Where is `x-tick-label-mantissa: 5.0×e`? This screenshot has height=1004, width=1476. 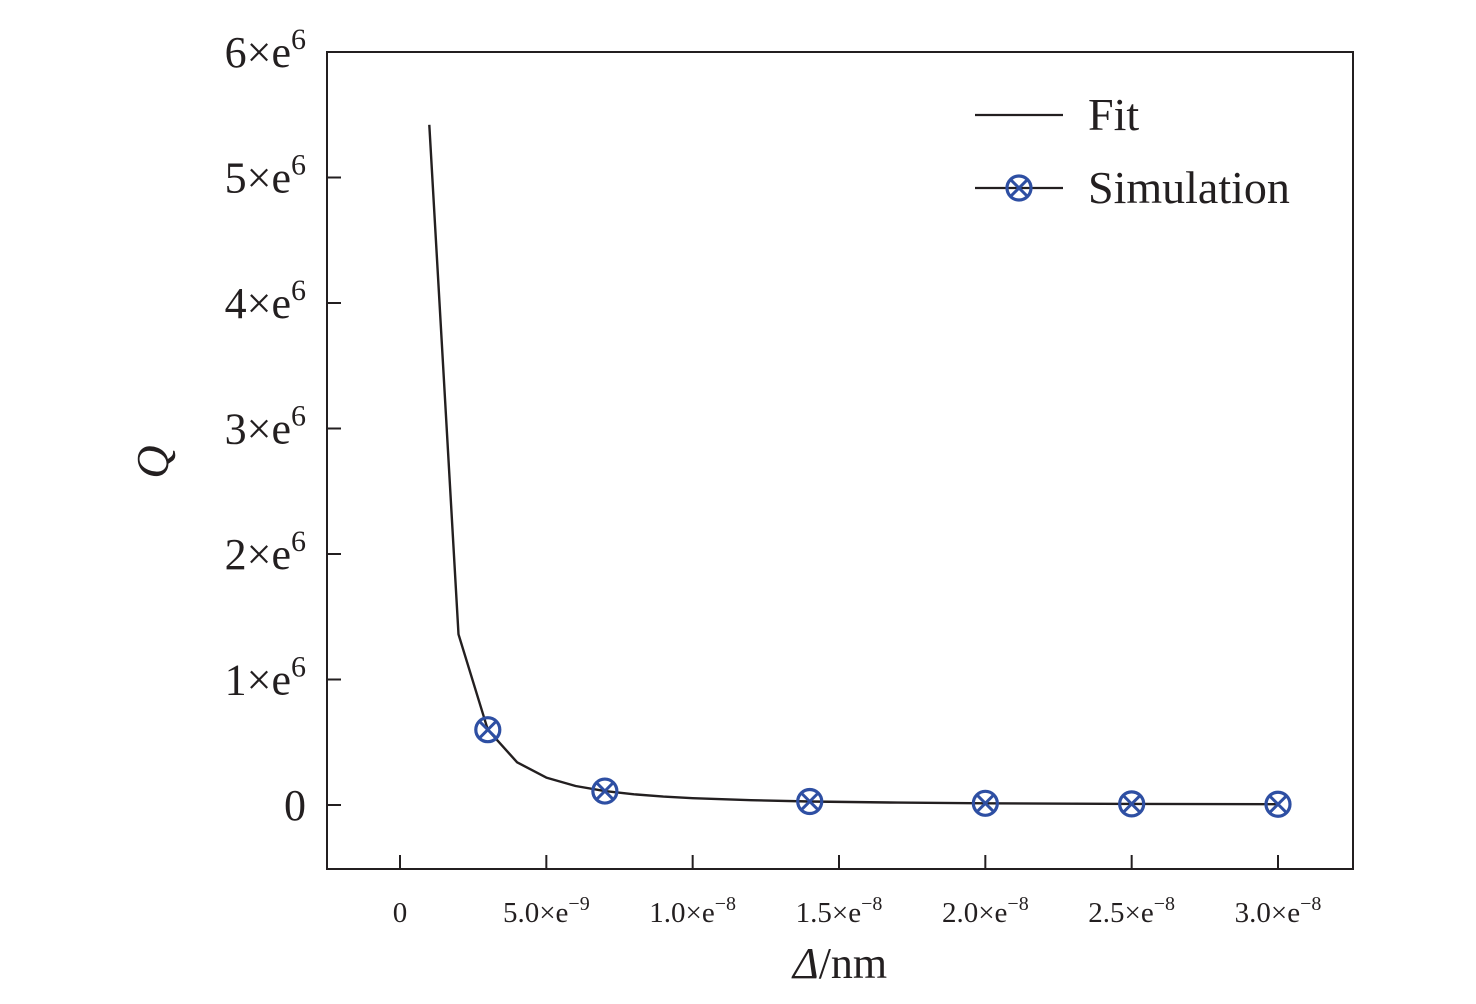 x-tick-label-mantissa: 5.0×e is located at coordinates (535, 913).